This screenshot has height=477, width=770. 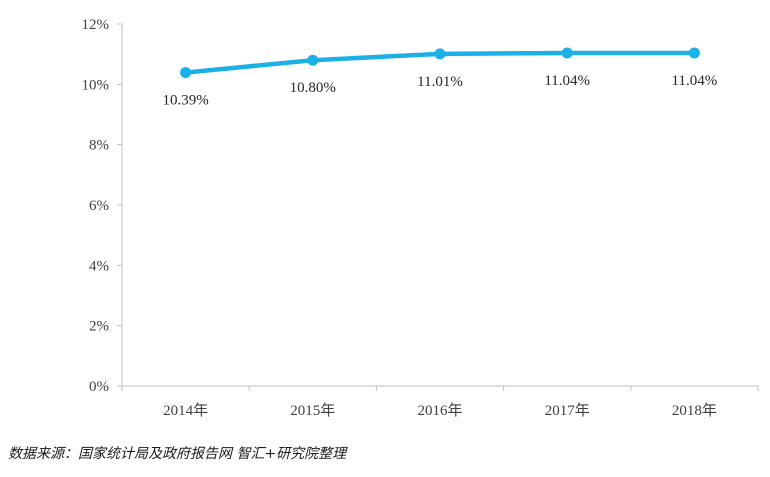 I want to click on x-axis-ticks: 2014年 2015年 2016年 2017年 2018年, so click(x=440, y=402).